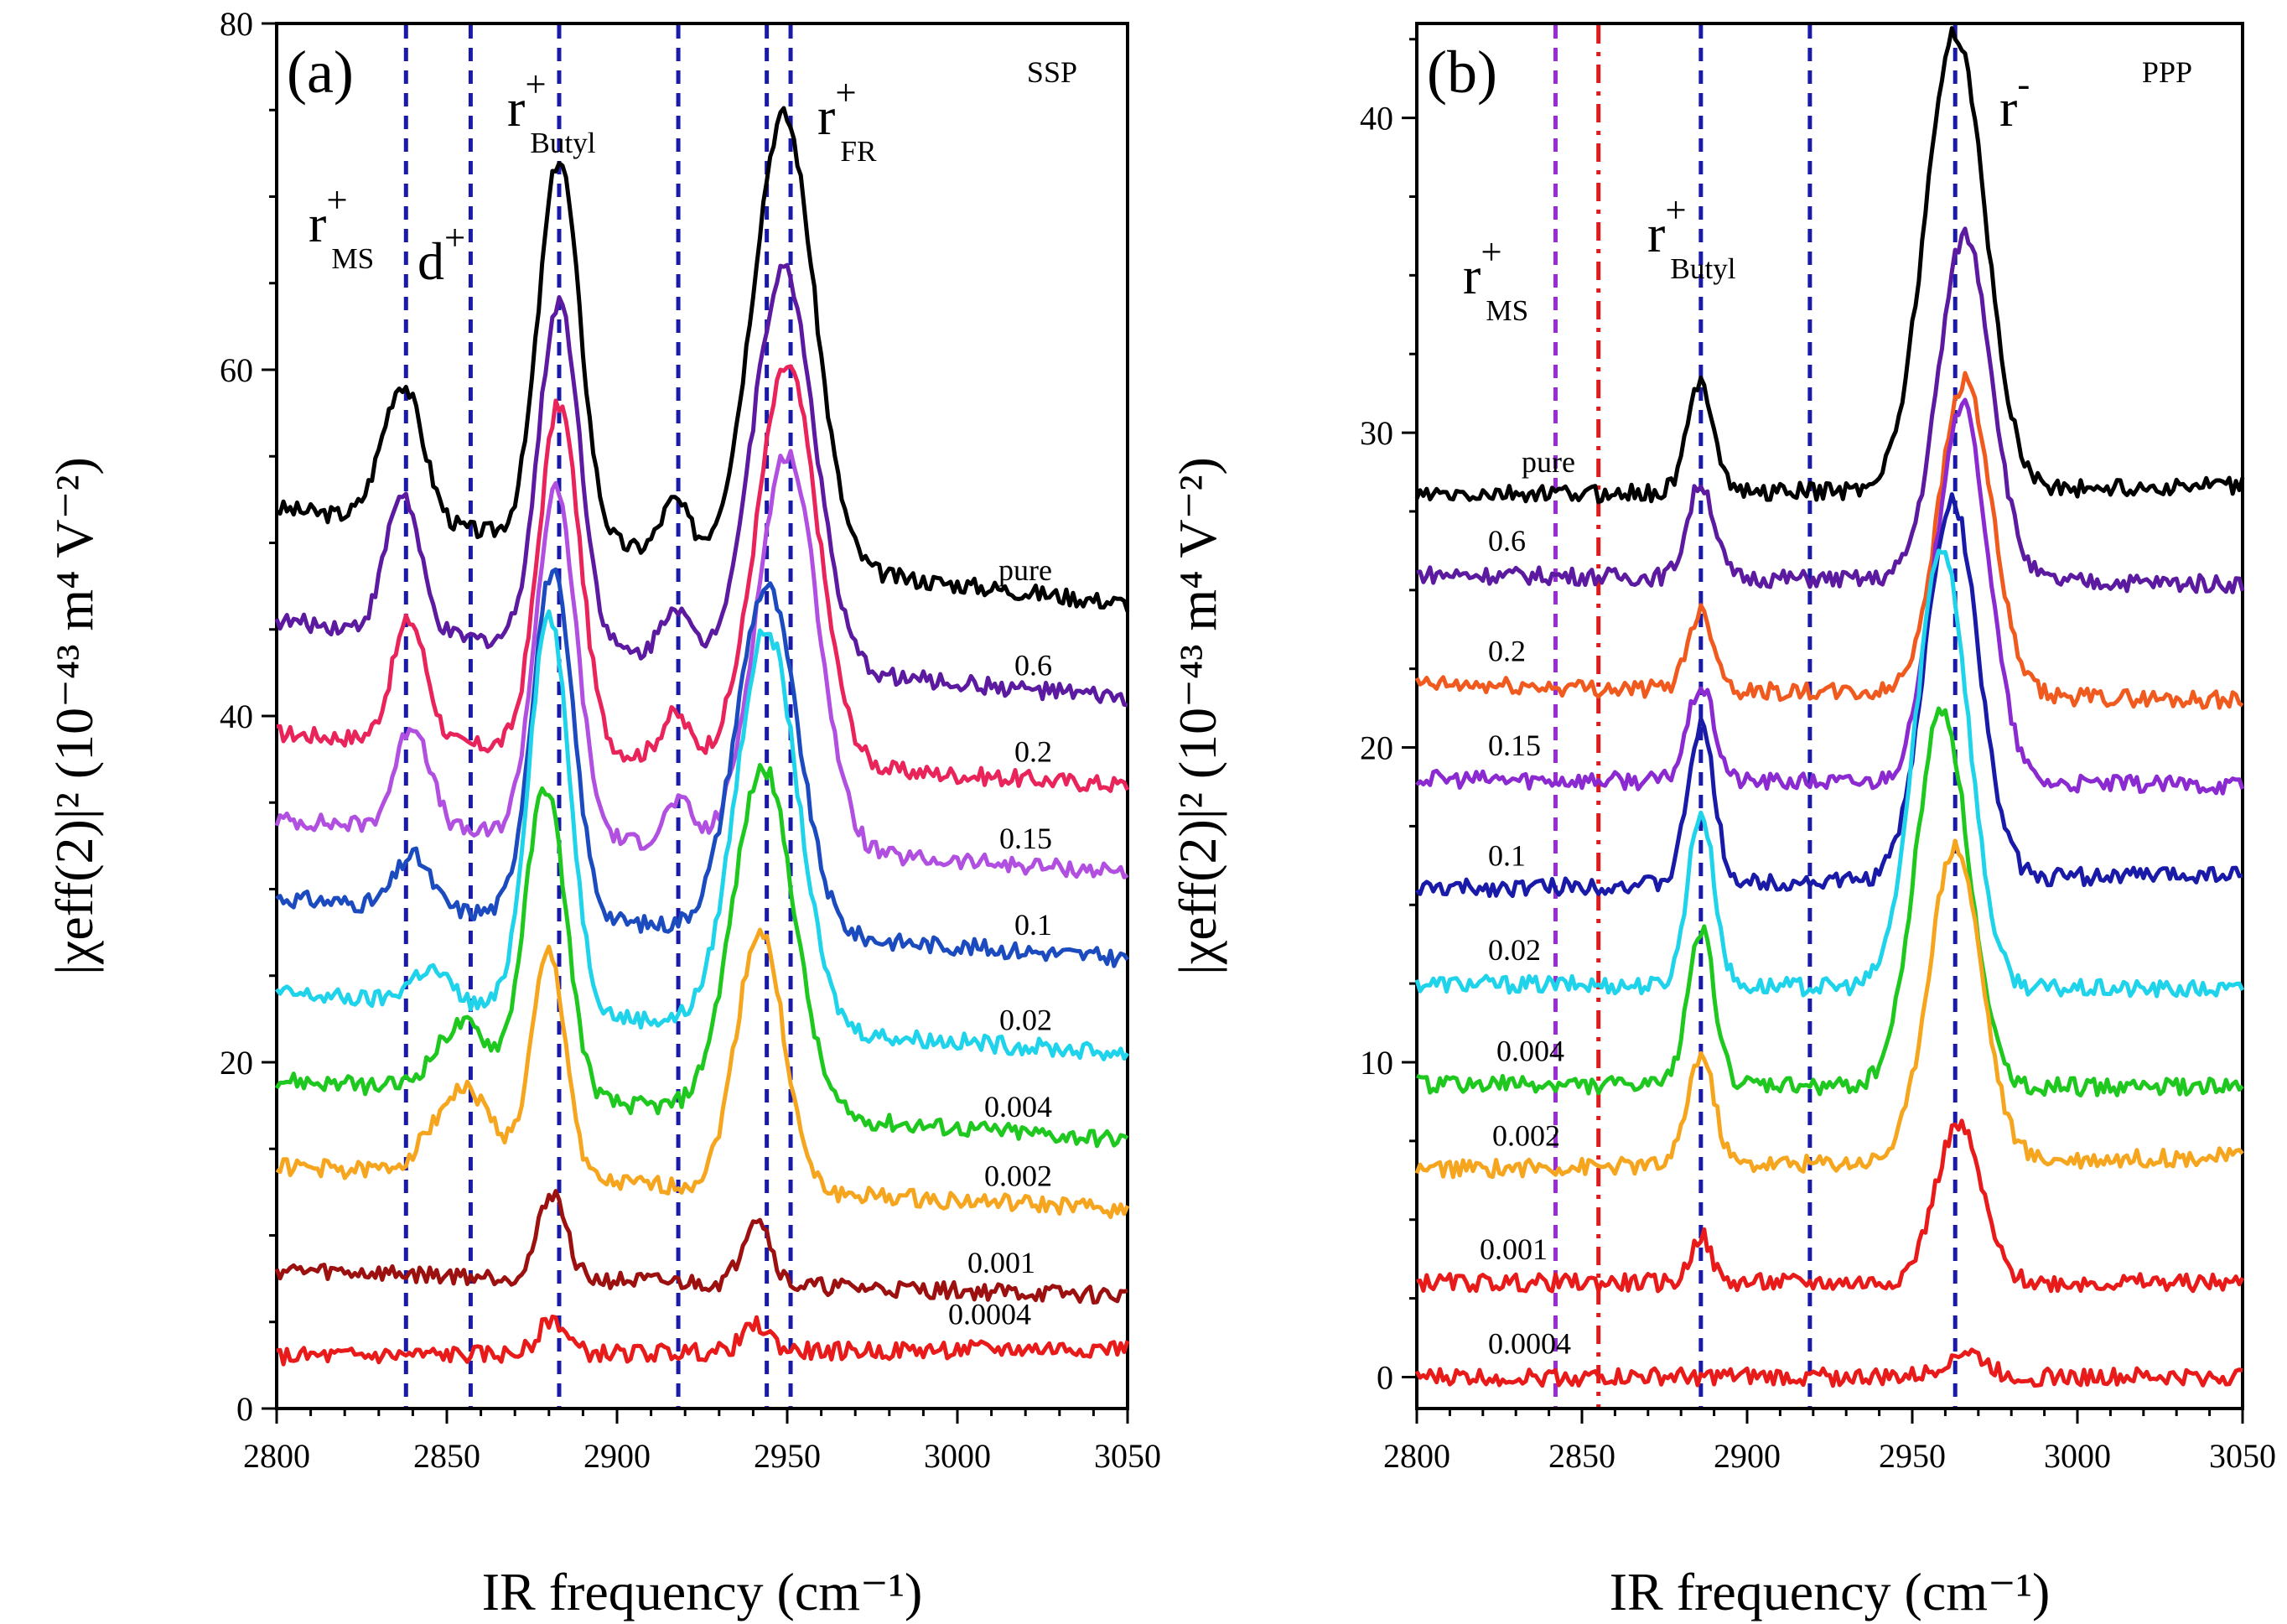  Describe the element at coordinates (1462, 72) in the screenshot. I see `panel-letter: (b)` at that location.